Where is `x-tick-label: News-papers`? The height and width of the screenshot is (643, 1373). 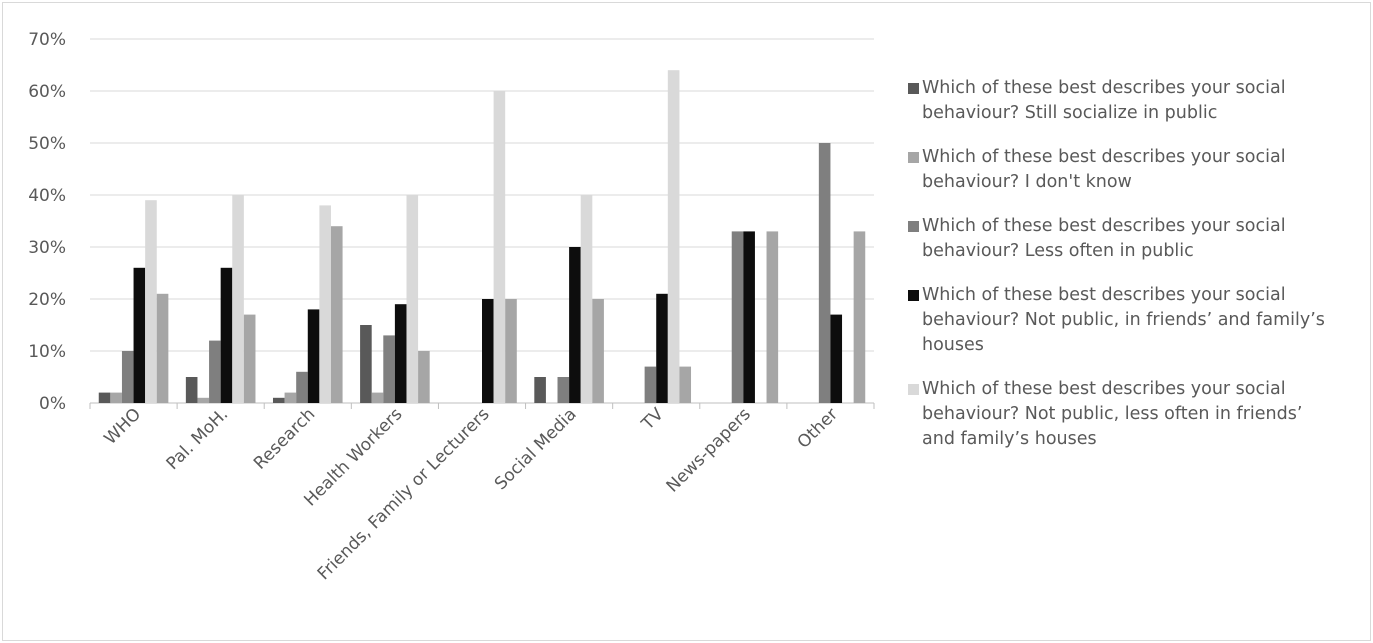
x-tick-label: News-papers is located at coordinates (709, 450).